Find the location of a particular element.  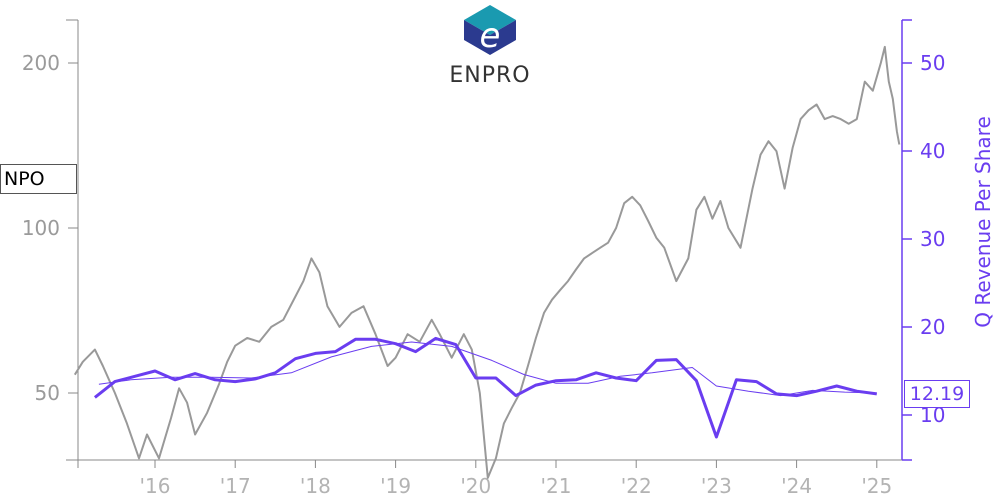

left-tick-label: 200 is located at coordinates (41, 63).